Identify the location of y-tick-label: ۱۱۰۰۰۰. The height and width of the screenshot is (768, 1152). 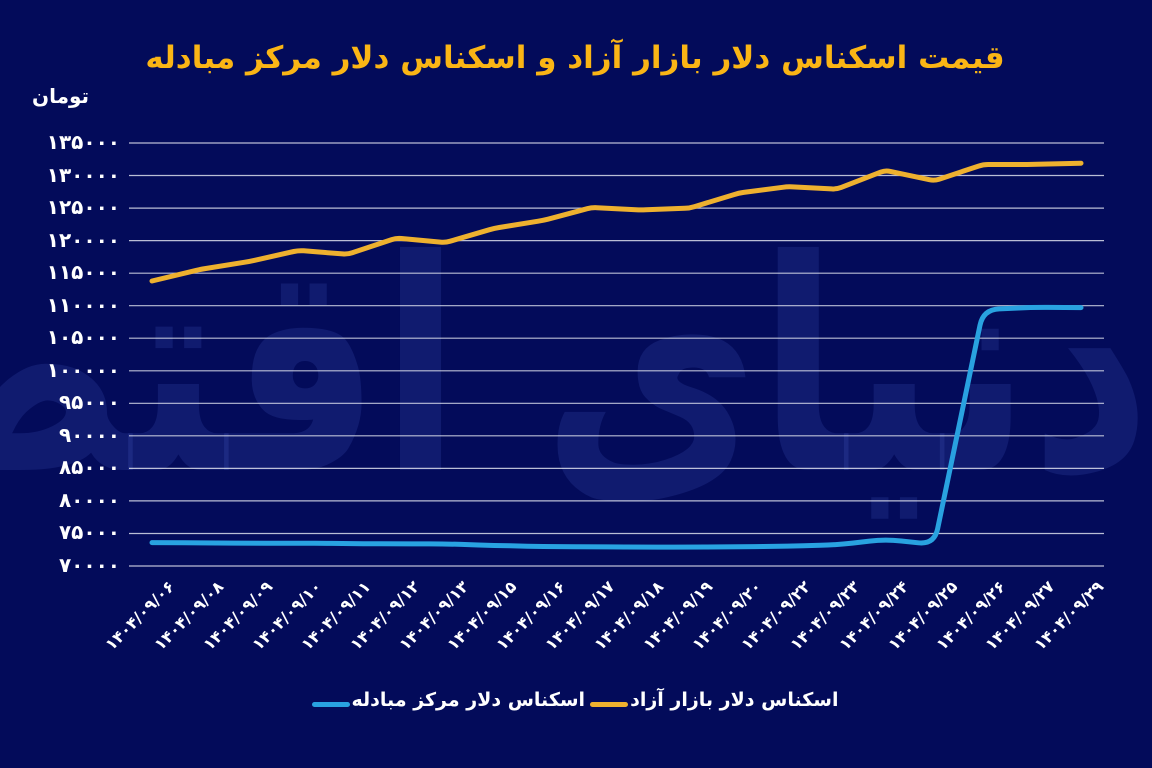
(84, 304).